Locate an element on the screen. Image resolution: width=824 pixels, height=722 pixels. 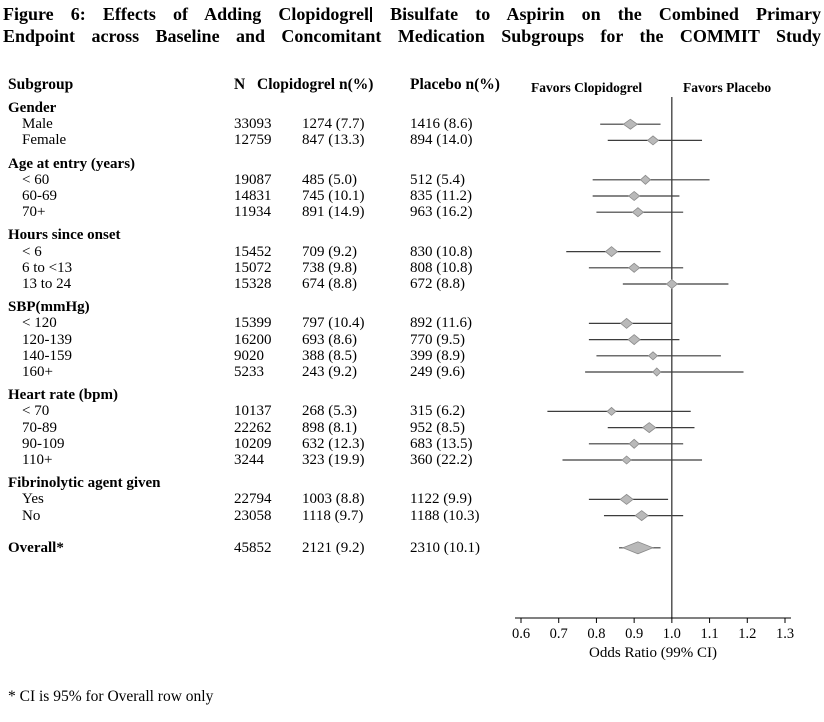
cell-placebo: 1188 (10.3) is located at coordinates (445, 515).